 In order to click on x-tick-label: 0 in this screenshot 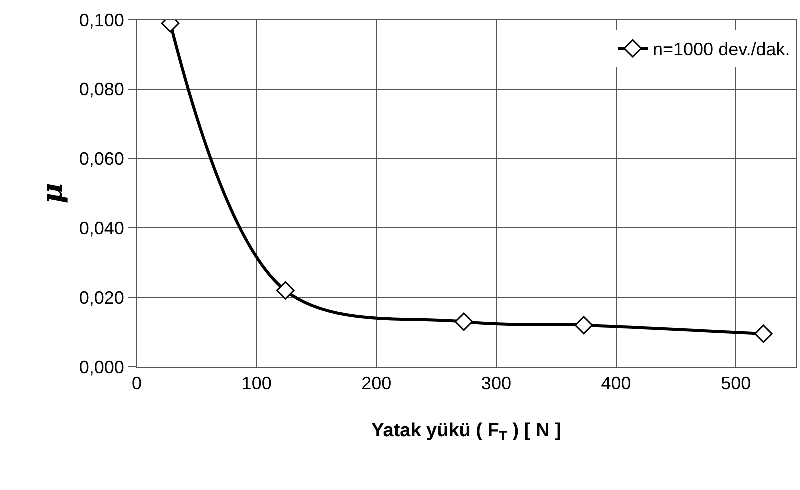, I will do `click(137, 384)`.